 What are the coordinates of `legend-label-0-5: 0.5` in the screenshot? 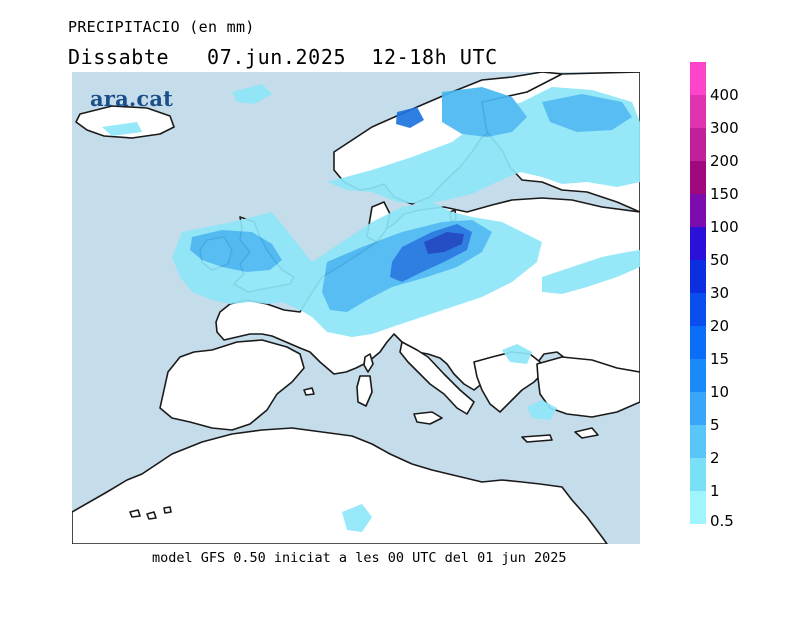 It's located at (722, 521).